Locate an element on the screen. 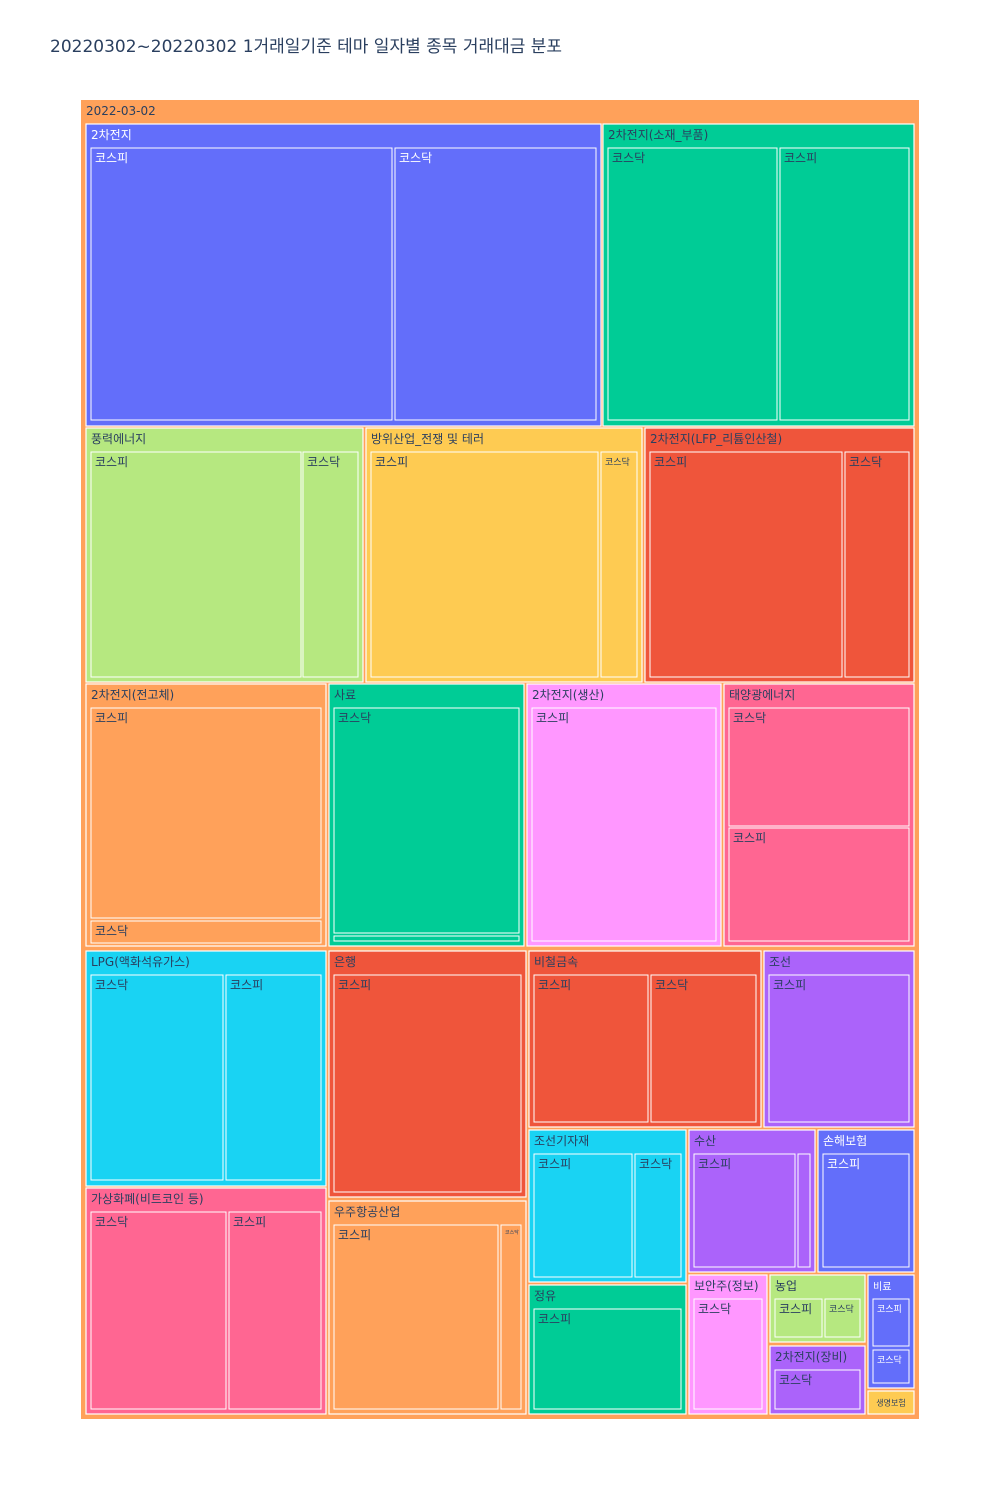  treemap-theme-label: 2차전지(전고체) is located at coordinates (132, 695).